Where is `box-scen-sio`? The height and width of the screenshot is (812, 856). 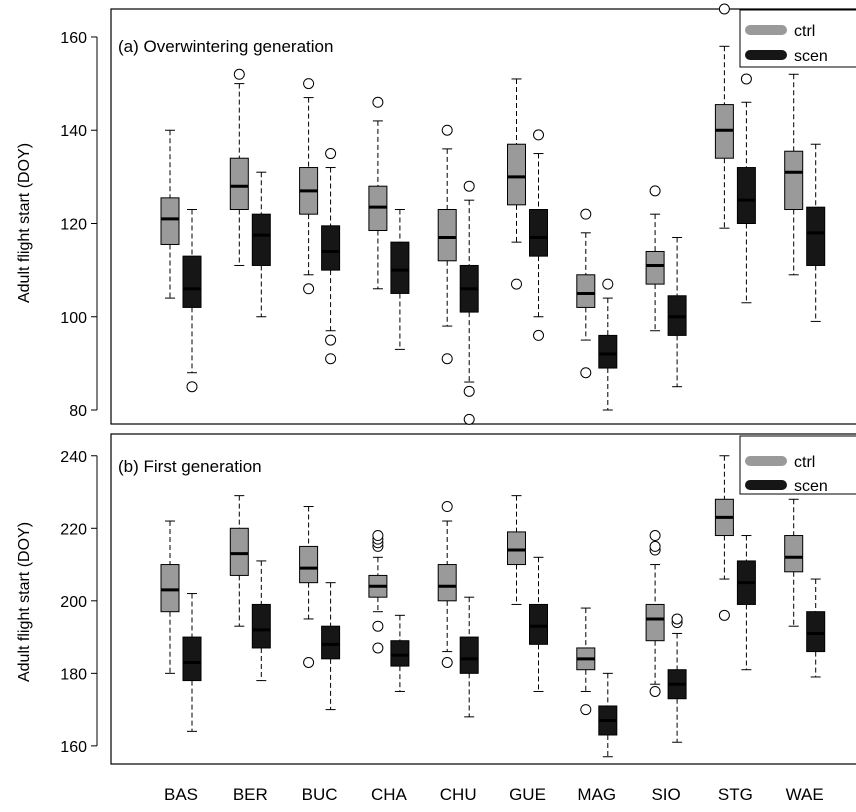
box-scen-sio is located at coordinates (677, 678).